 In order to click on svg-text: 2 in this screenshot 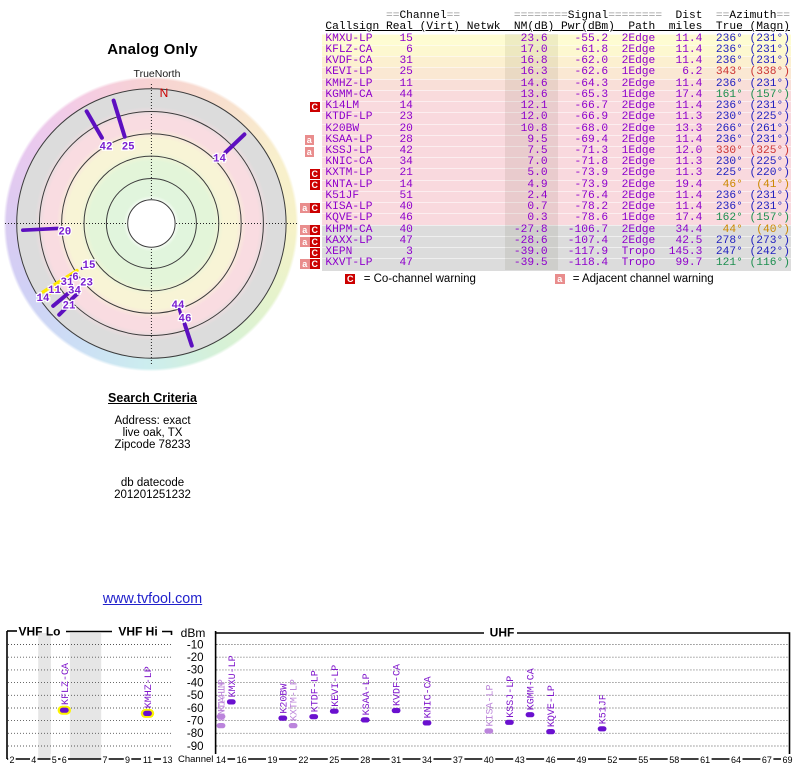, I will do `click(11, 760)`.